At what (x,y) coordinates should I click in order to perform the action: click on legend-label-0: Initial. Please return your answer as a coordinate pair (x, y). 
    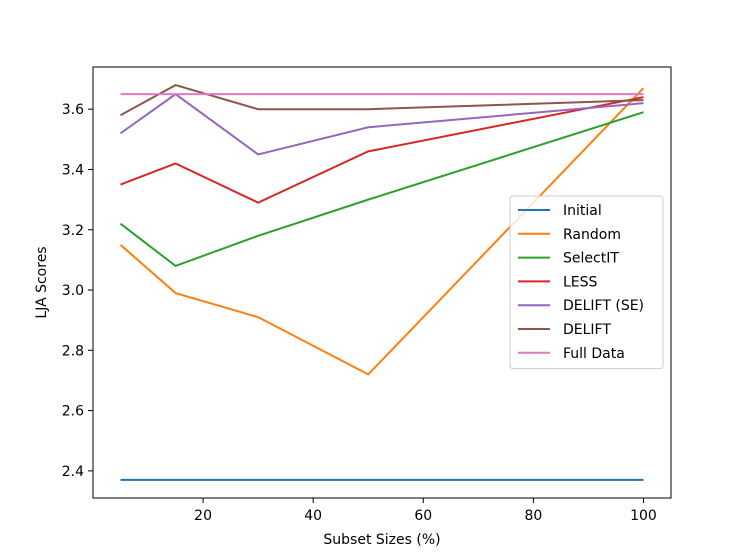
    Looking at the image, I should click on (582, 211).